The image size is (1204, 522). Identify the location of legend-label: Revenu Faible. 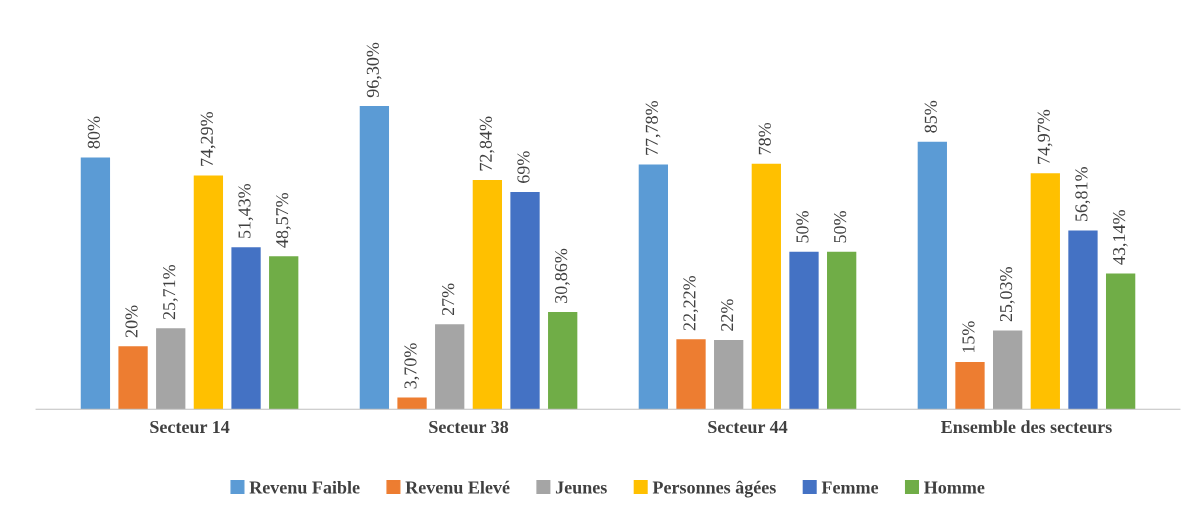
(304, 487).